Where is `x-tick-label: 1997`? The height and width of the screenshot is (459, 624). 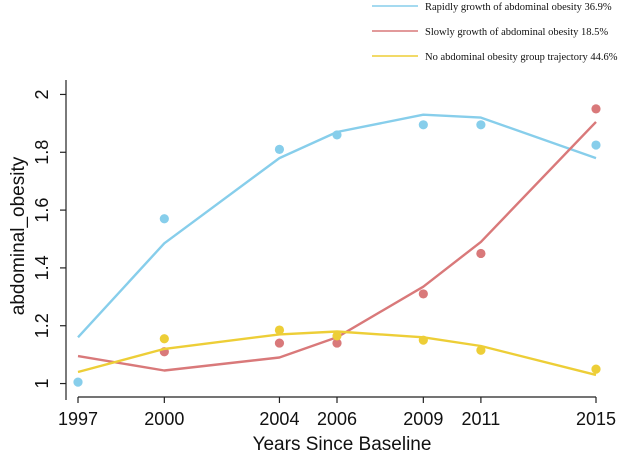
x-tick-label: 1997 is located at coordinates (78, 419).